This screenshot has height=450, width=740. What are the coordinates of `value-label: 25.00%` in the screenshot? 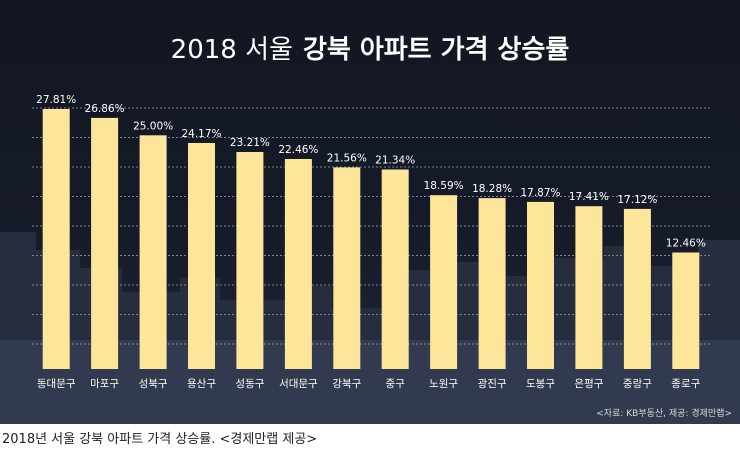 It's located at (153, 126).